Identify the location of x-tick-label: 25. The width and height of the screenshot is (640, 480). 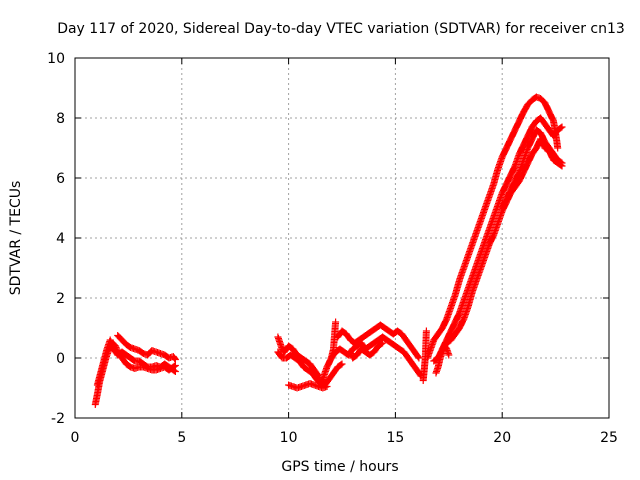
(609, 438).